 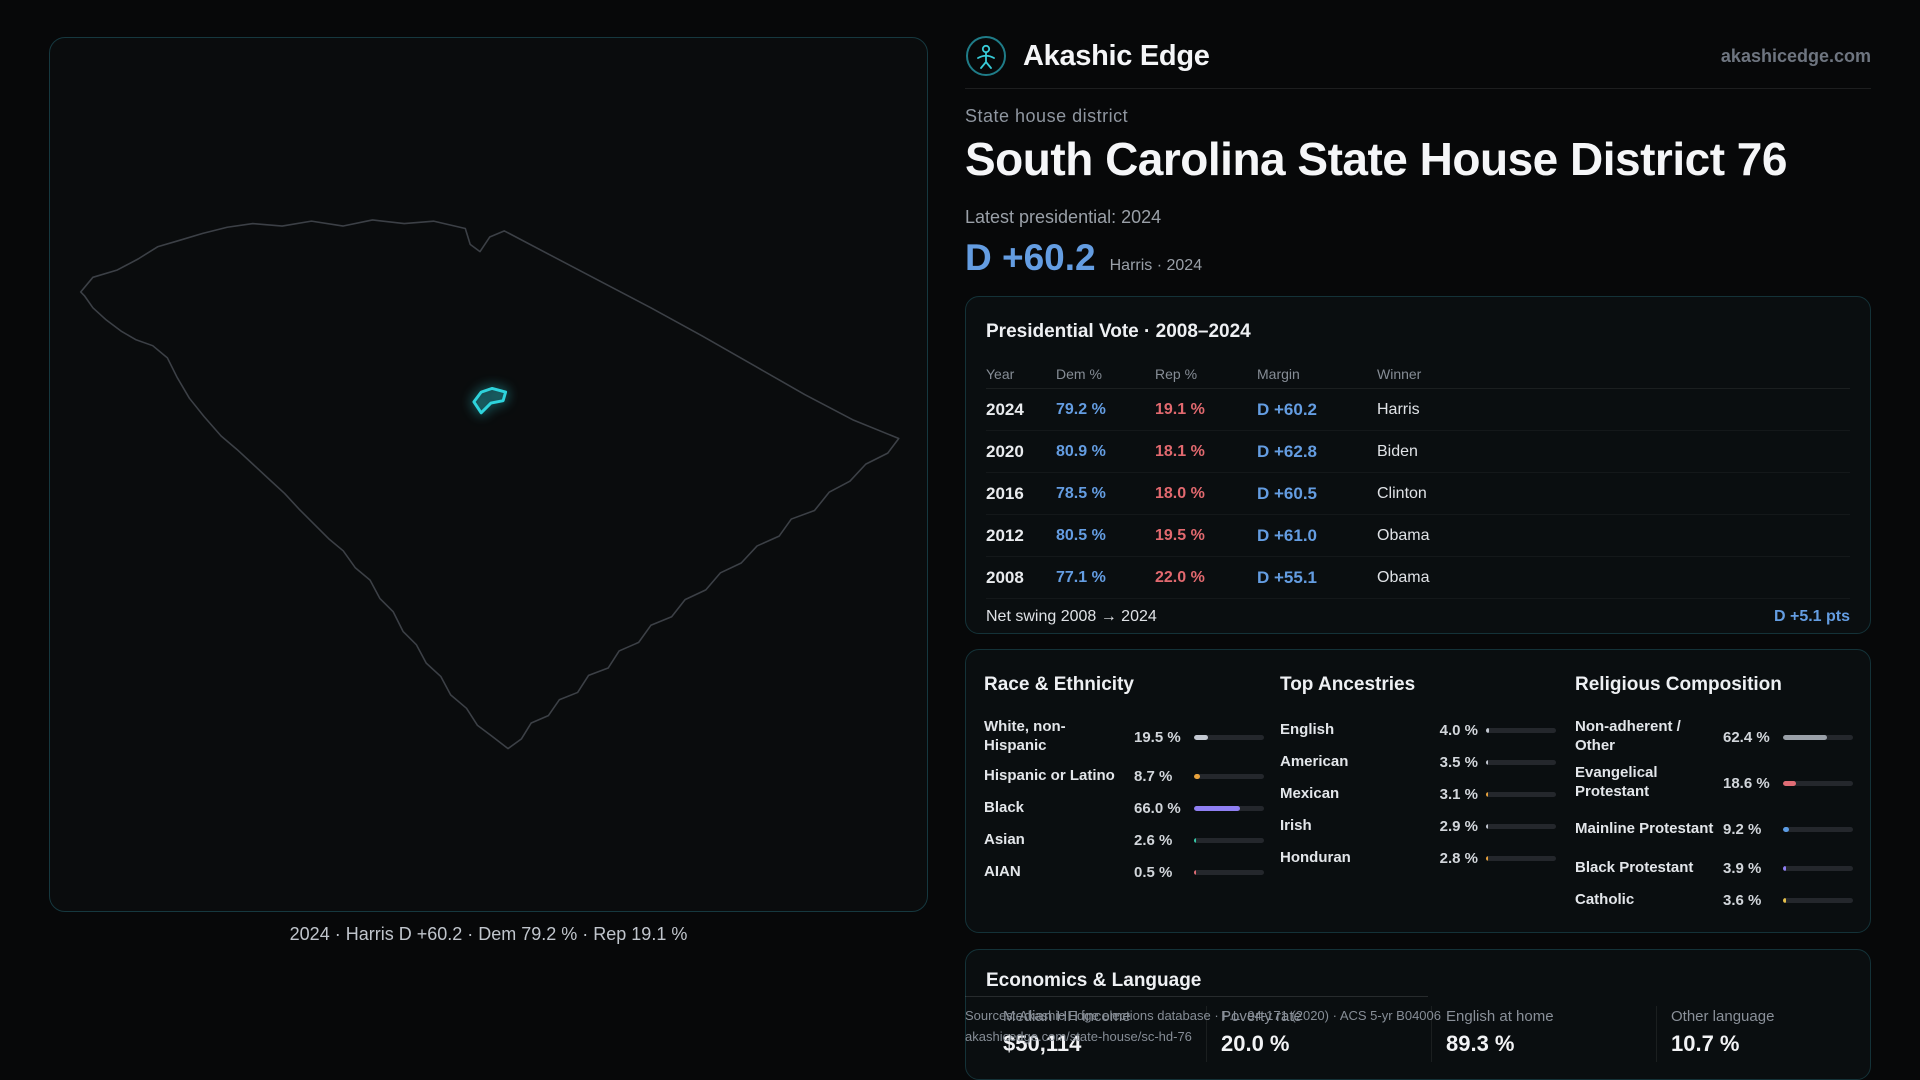 I want to click on race-ethnicity-title: Race & Ethnicity, so click(x=1059, y=684).